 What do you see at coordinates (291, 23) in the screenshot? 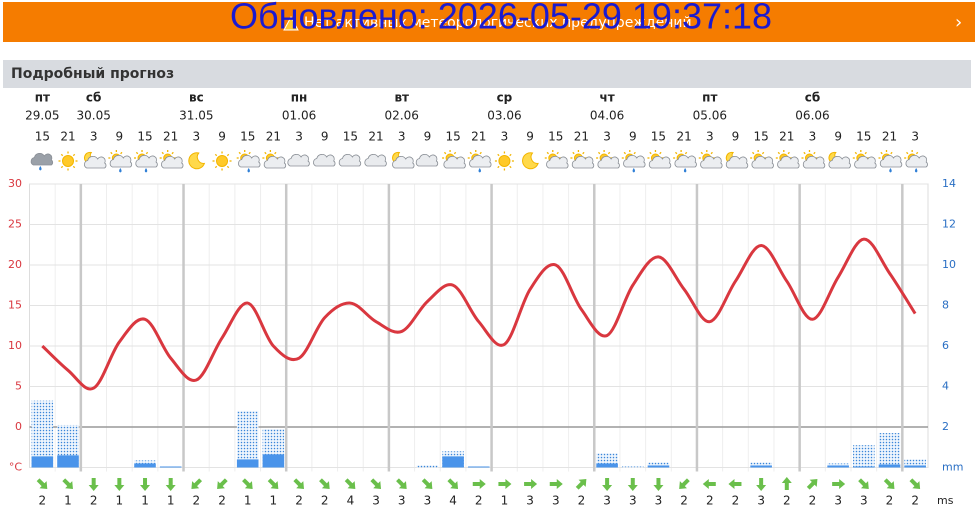
I see `warning-icon` at bounding box center [291, 23].